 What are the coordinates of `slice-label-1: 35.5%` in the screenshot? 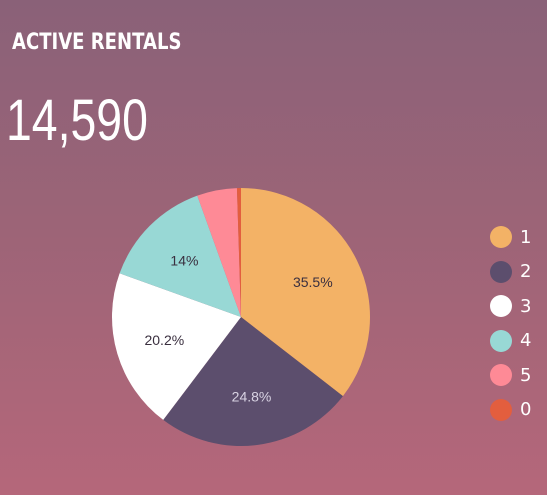 It's located at (313, 282).